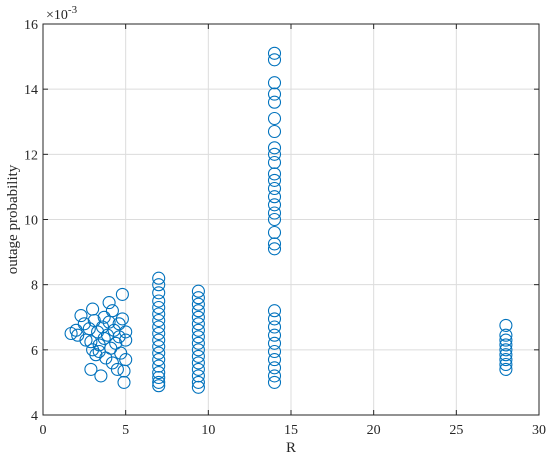 This screenshot has height=462, width=550. Describe the element at coordinates (34, 416) in the screenshot. I see `y-tick-label: 4` at that location.